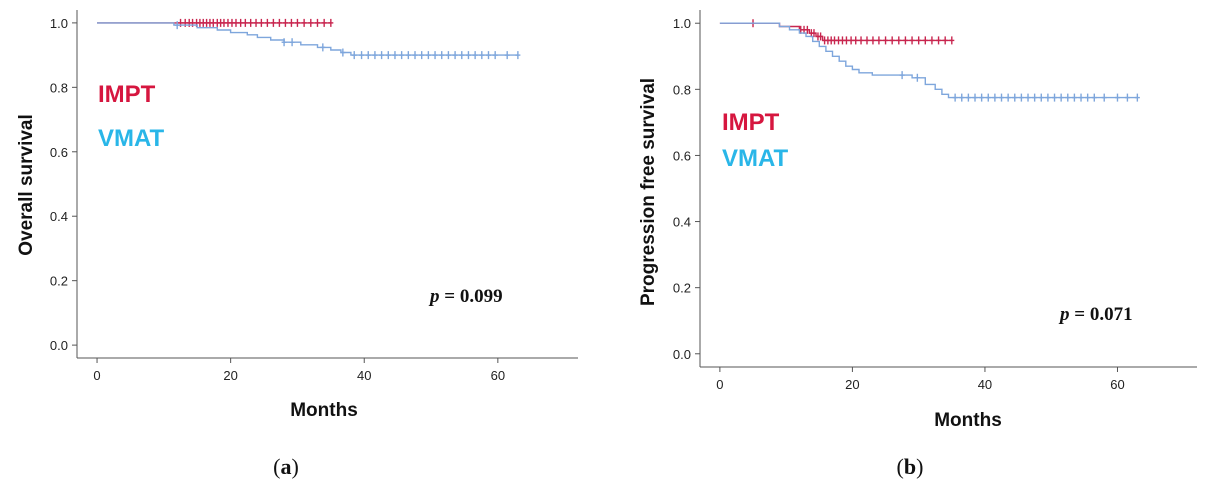 This screenshot has height=483, width=1214. I want to click on x-axis-title: Months, so click(324, 410).